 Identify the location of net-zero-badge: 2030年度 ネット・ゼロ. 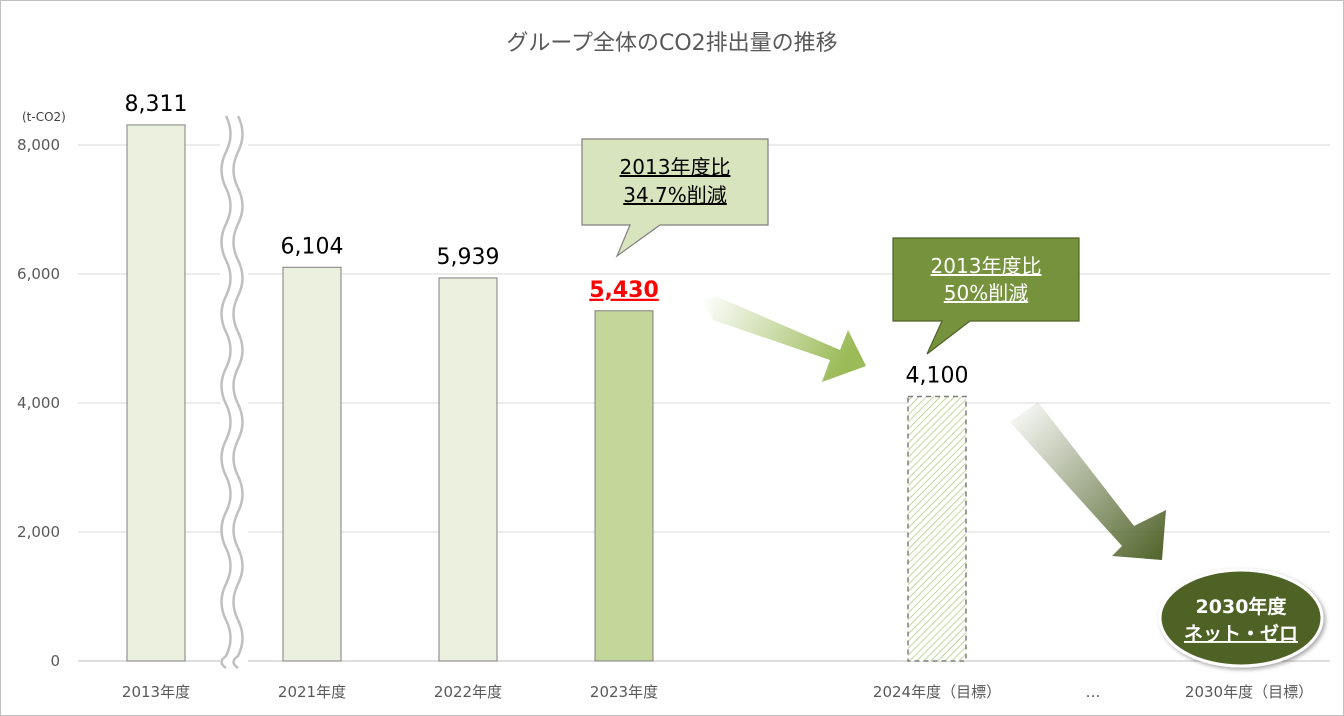
(1241, 618).